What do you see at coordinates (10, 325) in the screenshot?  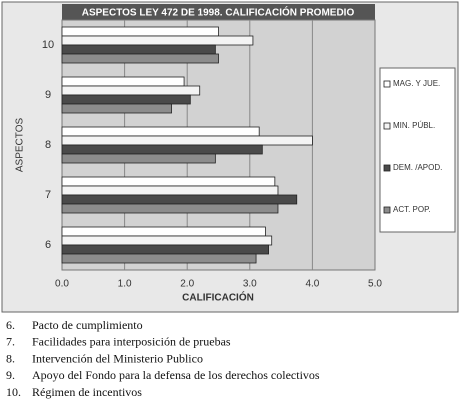 I see `note-number: 6.` at bounding box center [10, 325].